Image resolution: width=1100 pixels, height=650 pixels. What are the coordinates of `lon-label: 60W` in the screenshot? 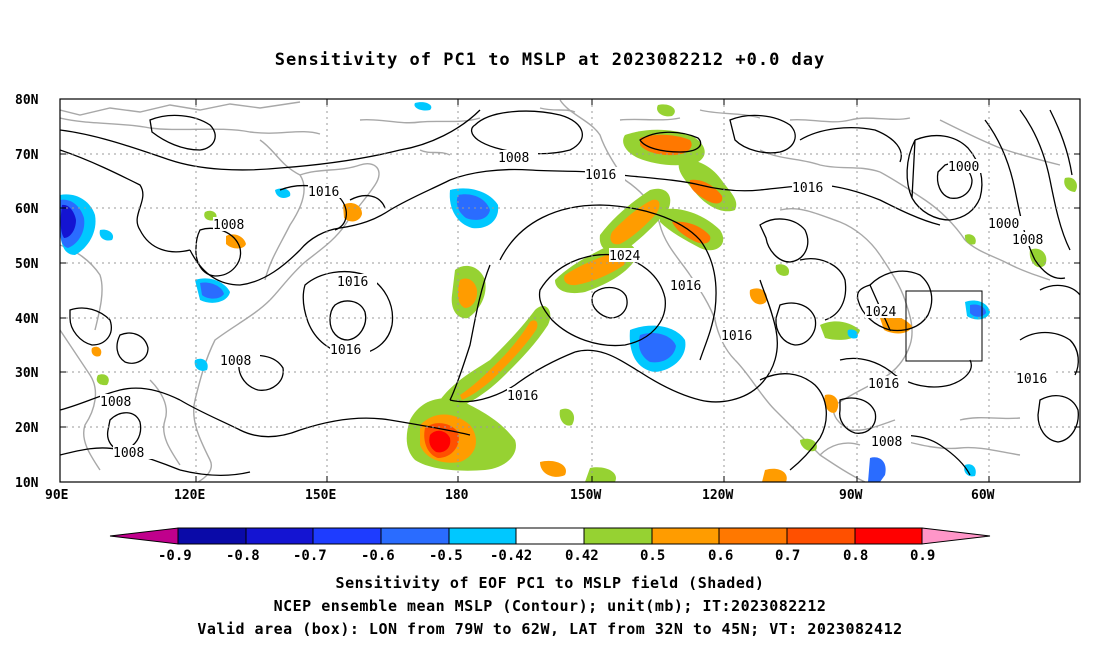 It's located at (983, 495).